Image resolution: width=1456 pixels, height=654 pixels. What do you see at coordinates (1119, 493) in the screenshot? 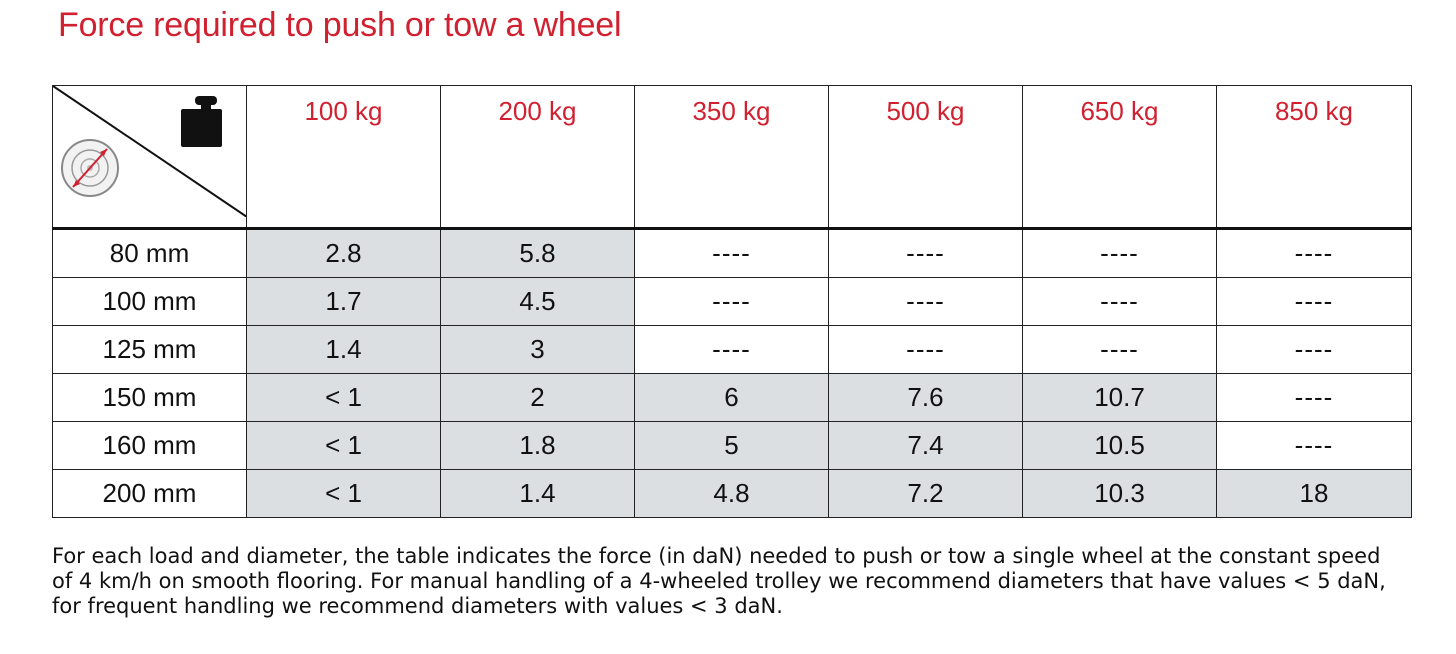
I see `force-value-cell: 10.3` at bounding box center [1119, 493].